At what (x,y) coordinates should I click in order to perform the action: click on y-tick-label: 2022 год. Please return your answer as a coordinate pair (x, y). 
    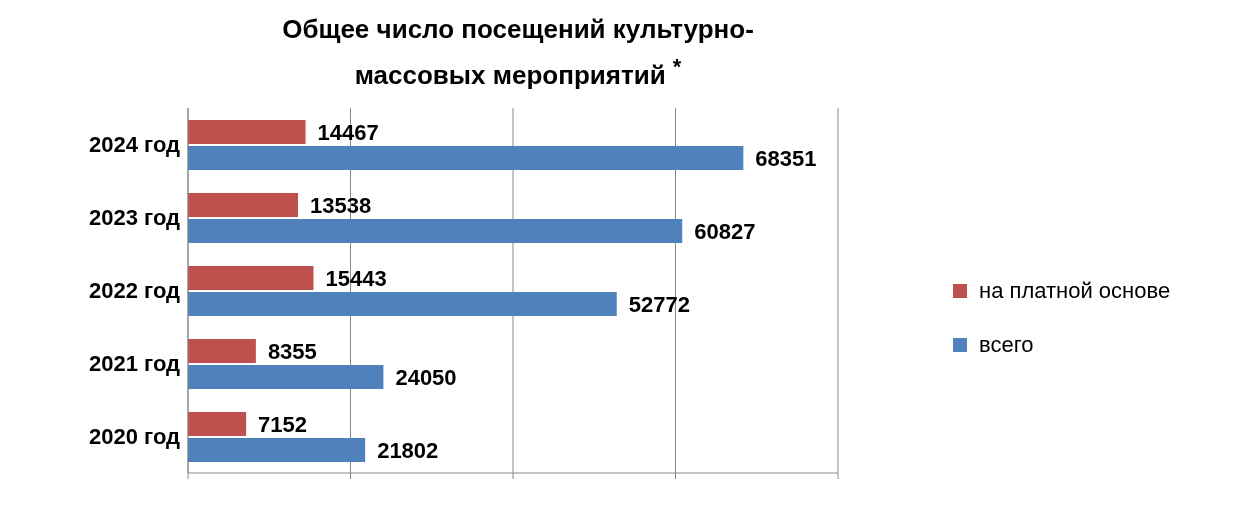
    Looking at the image, I should click on (134, 291).